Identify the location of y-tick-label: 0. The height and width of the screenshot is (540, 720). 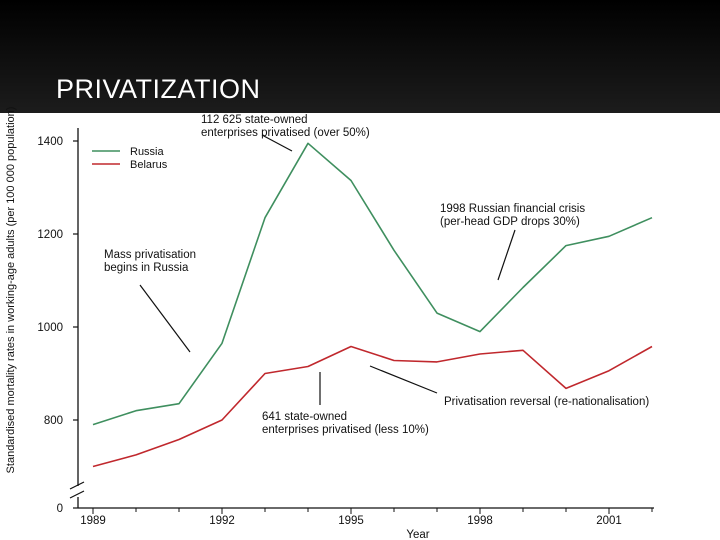
(60, 509).